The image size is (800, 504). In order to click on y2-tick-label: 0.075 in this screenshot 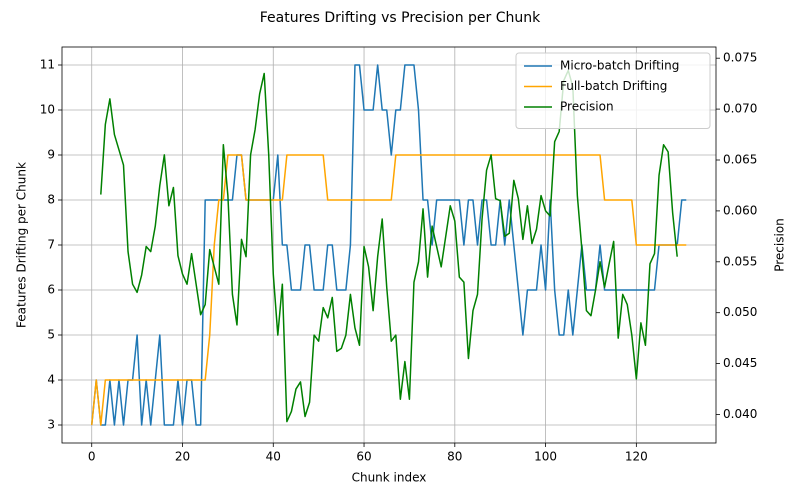, I will do `click(740, 58)`.